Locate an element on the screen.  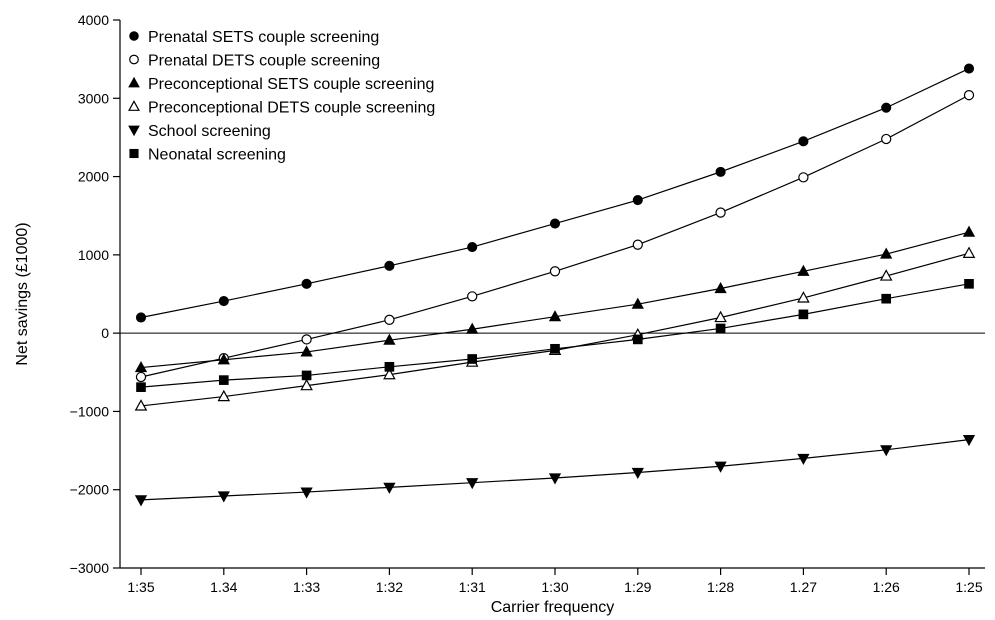
x-tick-label: 1:31 is located at coordinates (472, 587).